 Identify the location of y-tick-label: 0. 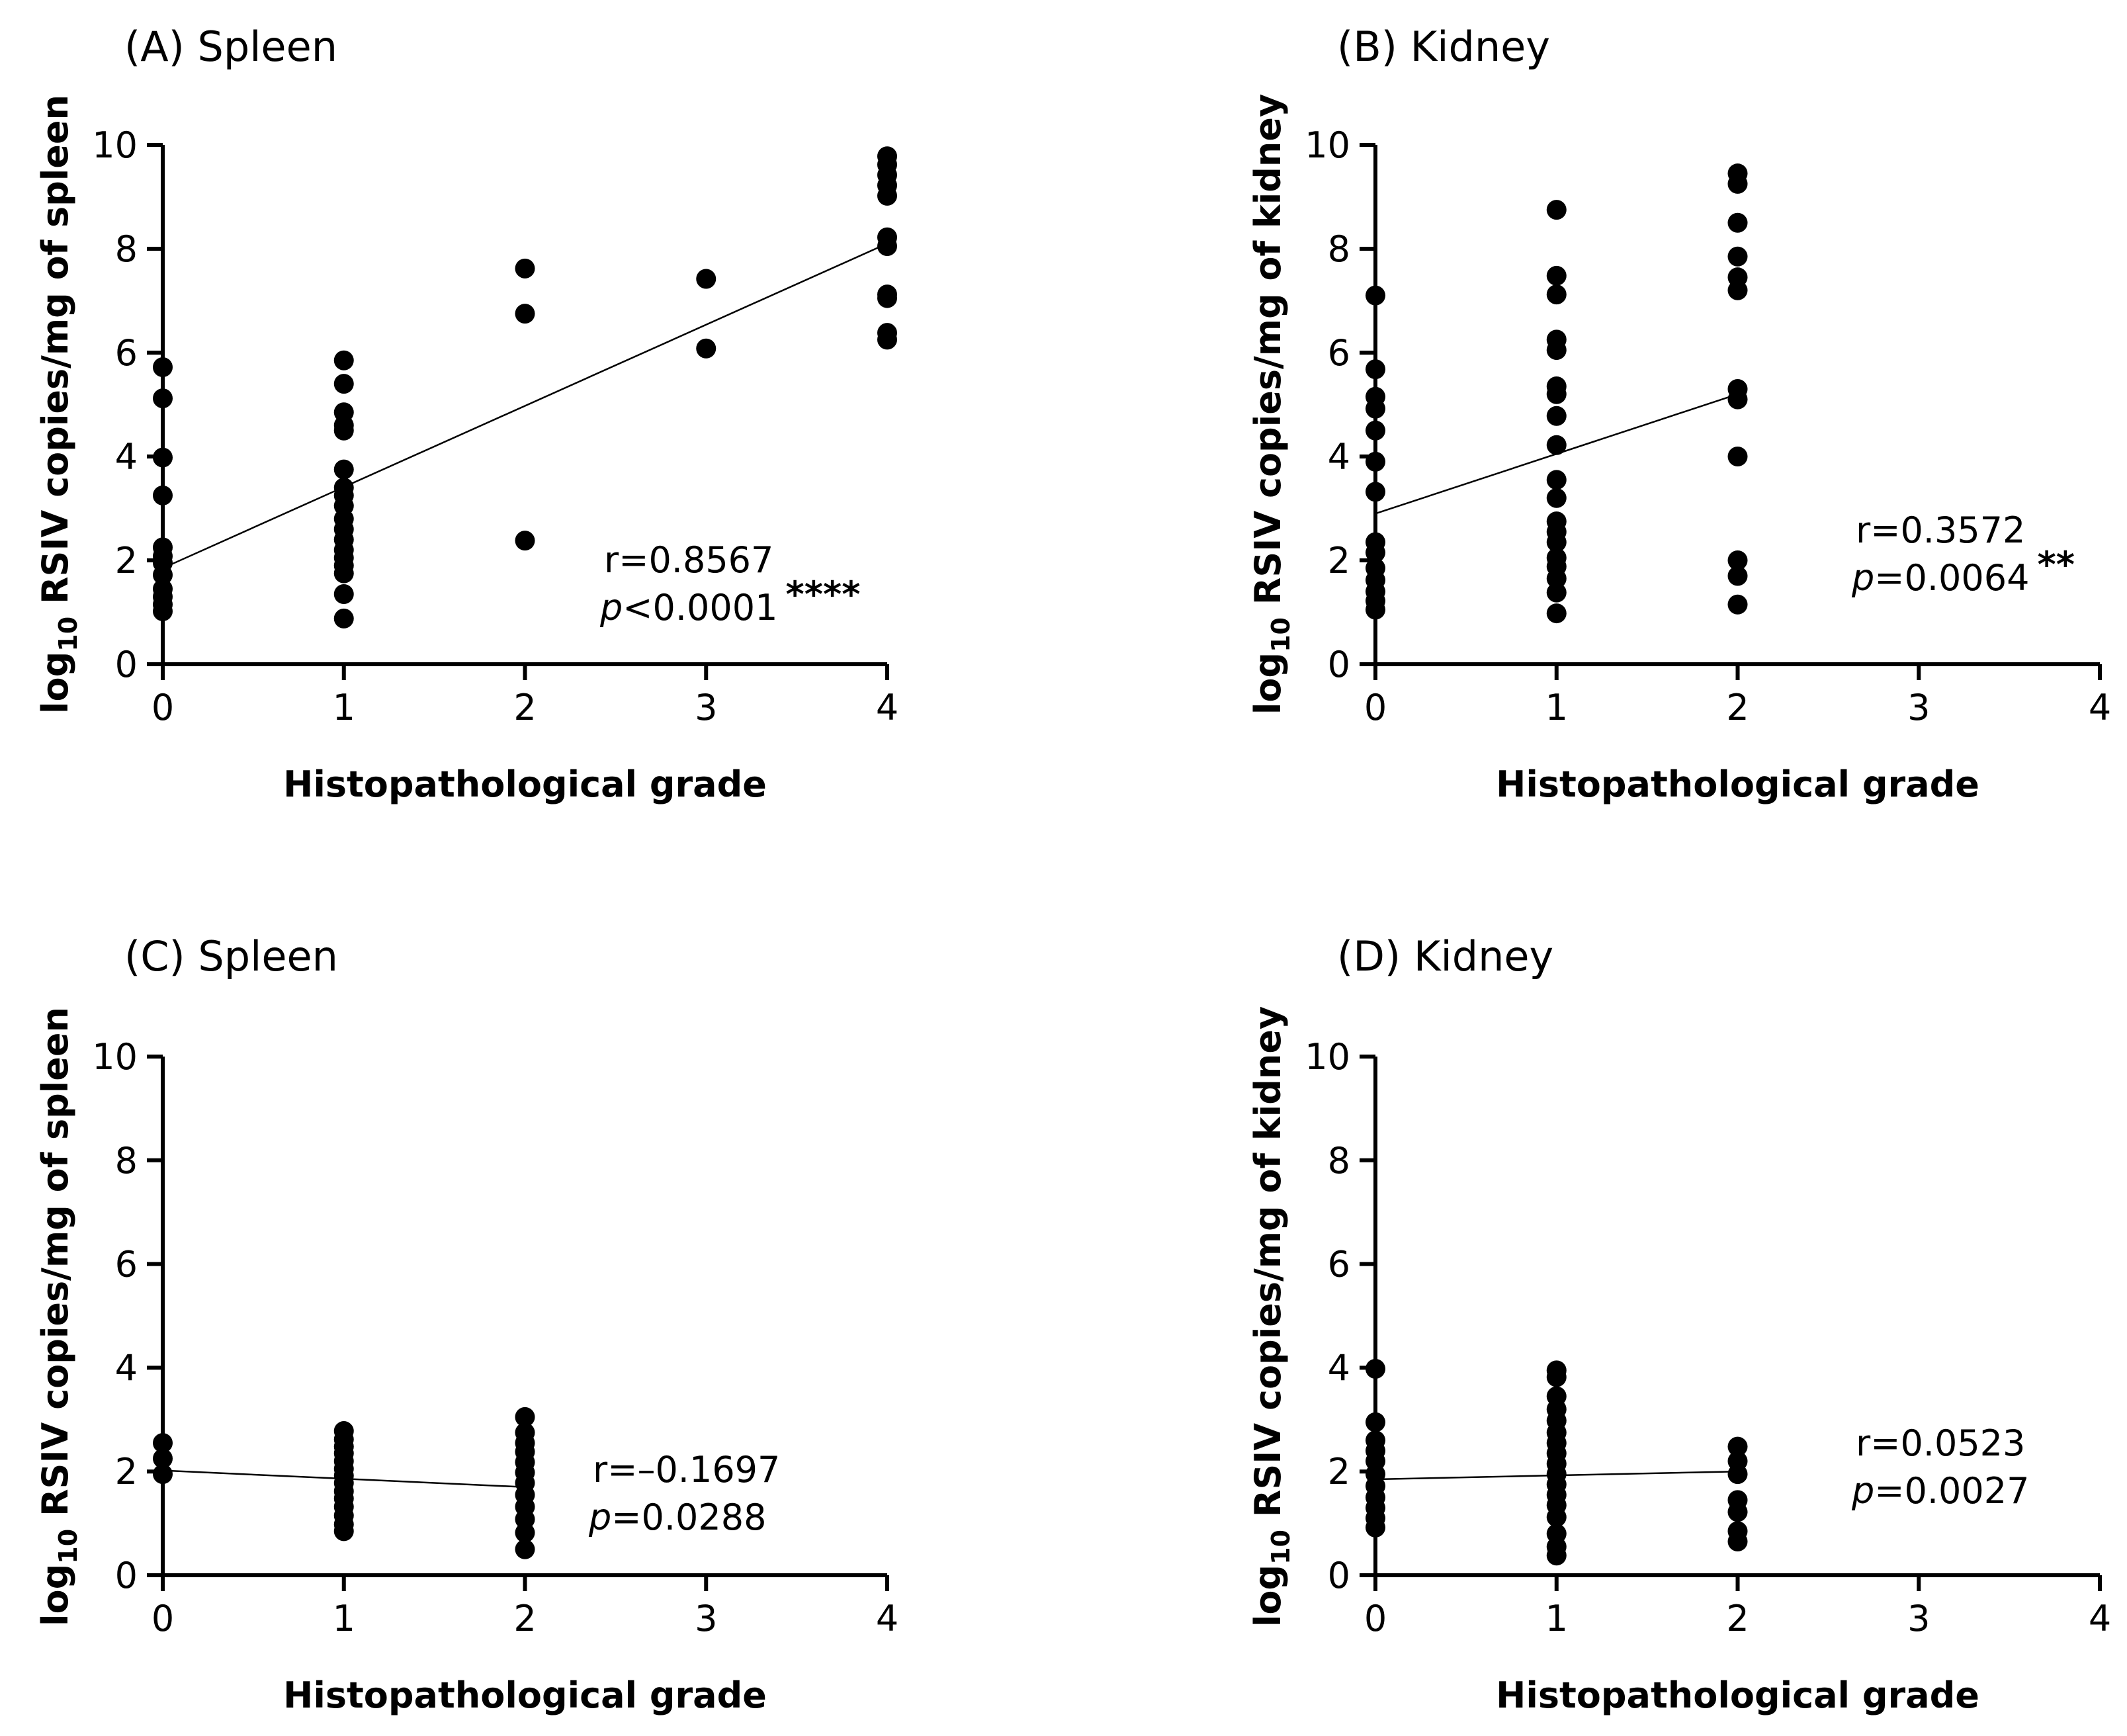
(126, 664).